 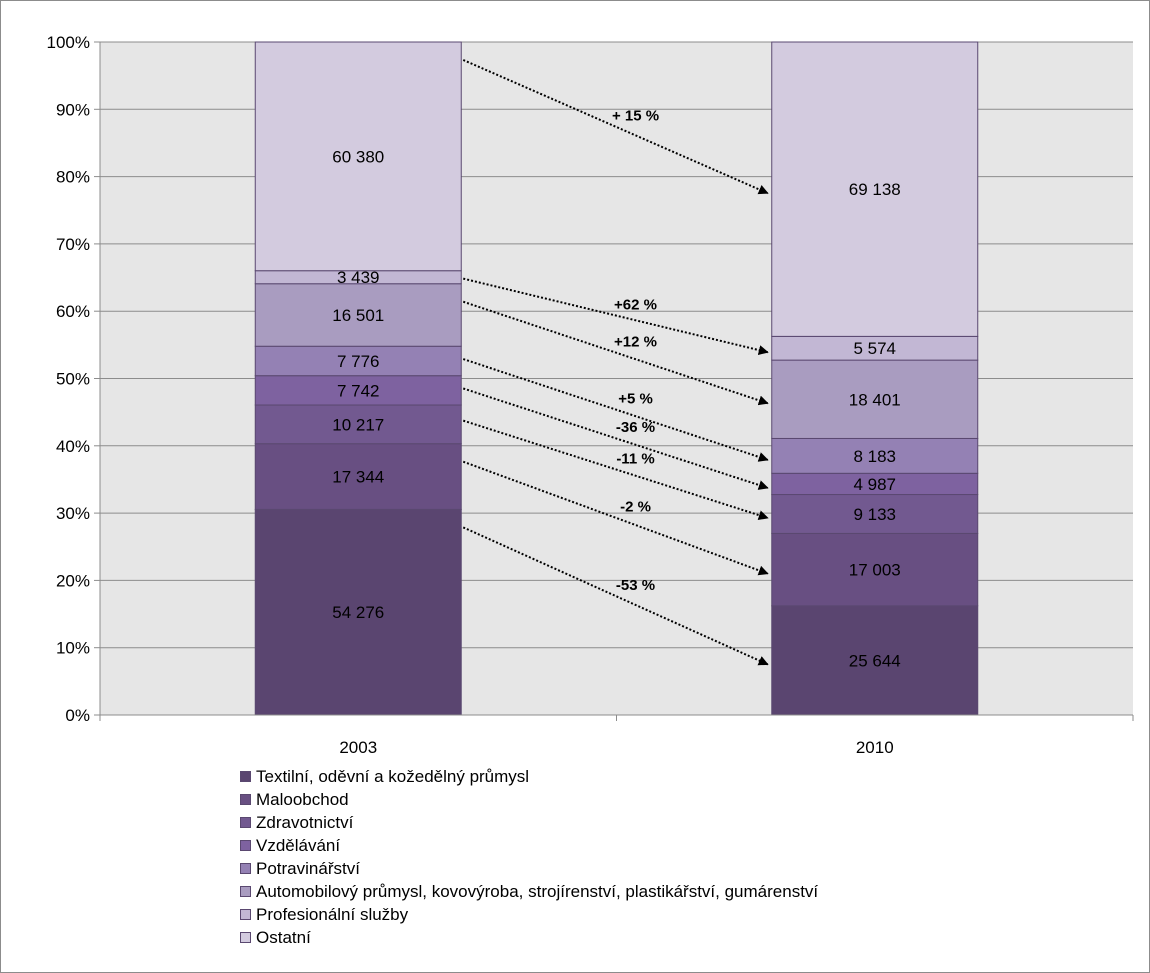 What do you see at coordinates (529, 868) in the screenshot?
I see `legend-item: Potravinářství` at bounding box center [529, 868].